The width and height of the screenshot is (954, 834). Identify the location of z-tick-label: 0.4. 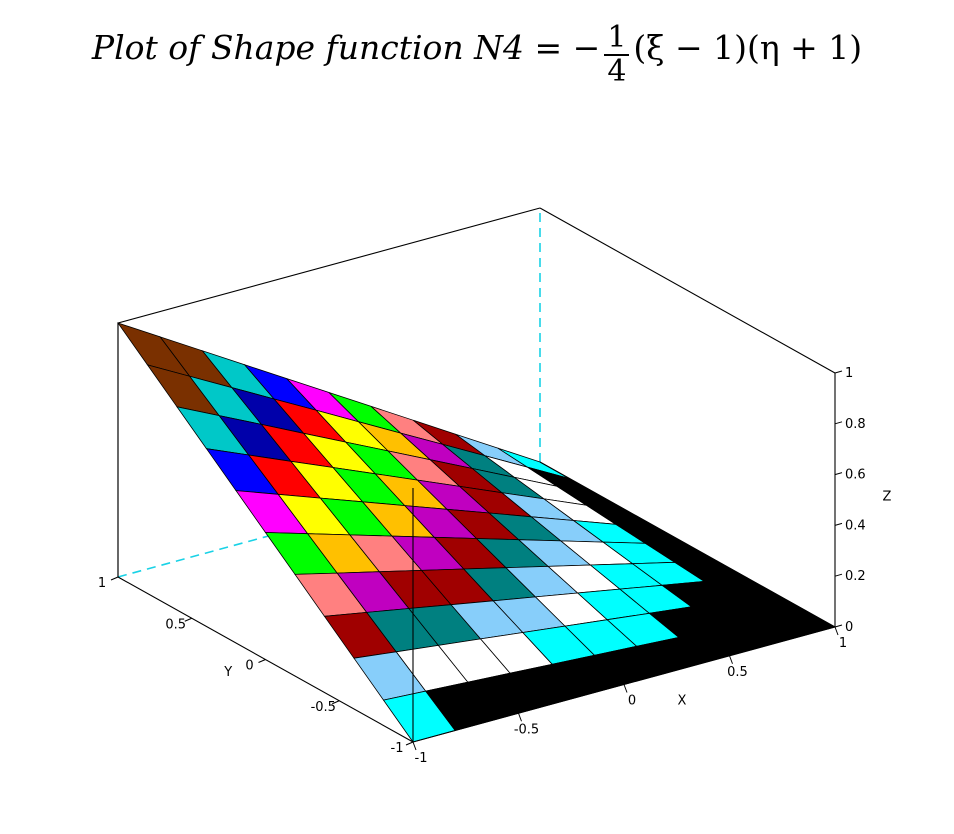
(855, 525).